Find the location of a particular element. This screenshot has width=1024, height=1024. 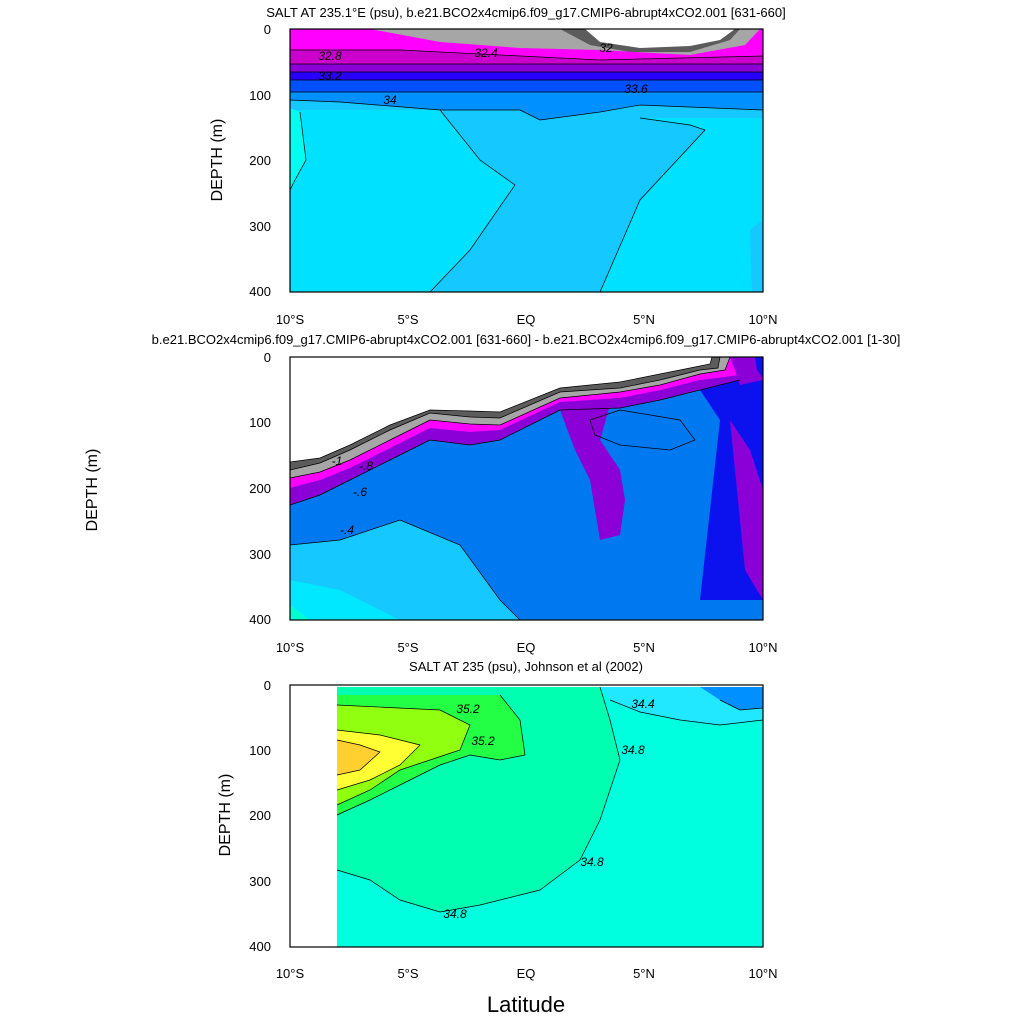

panel-2-y-ticks: 0 100 200 300 400 is located at coordinates (260, 488).